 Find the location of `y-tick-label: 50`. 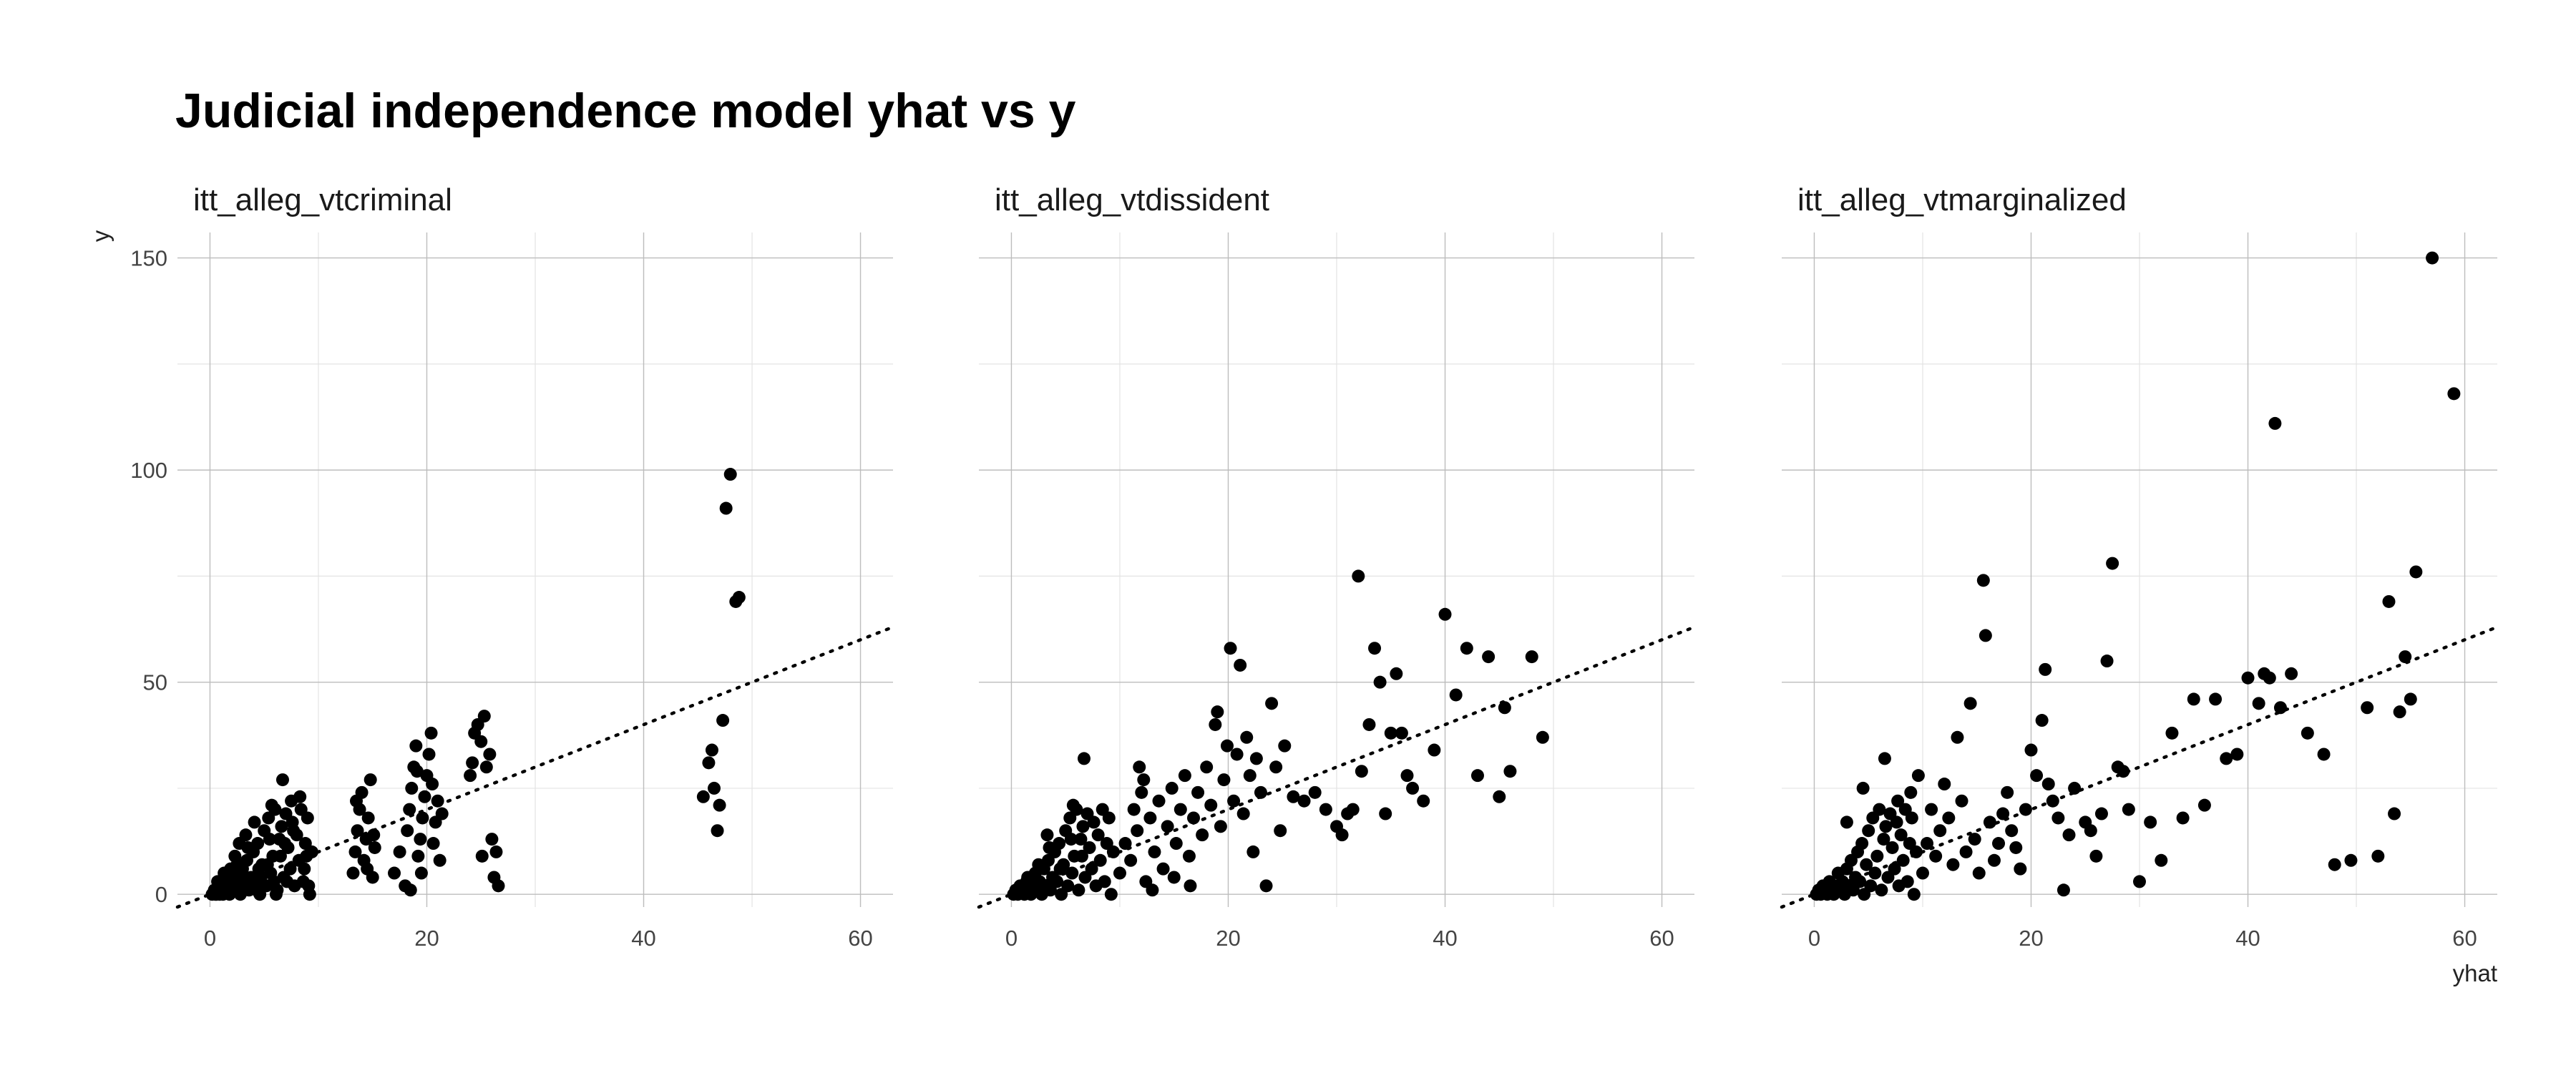

y-tick-label: 50 is located at coordinates (155, 682).